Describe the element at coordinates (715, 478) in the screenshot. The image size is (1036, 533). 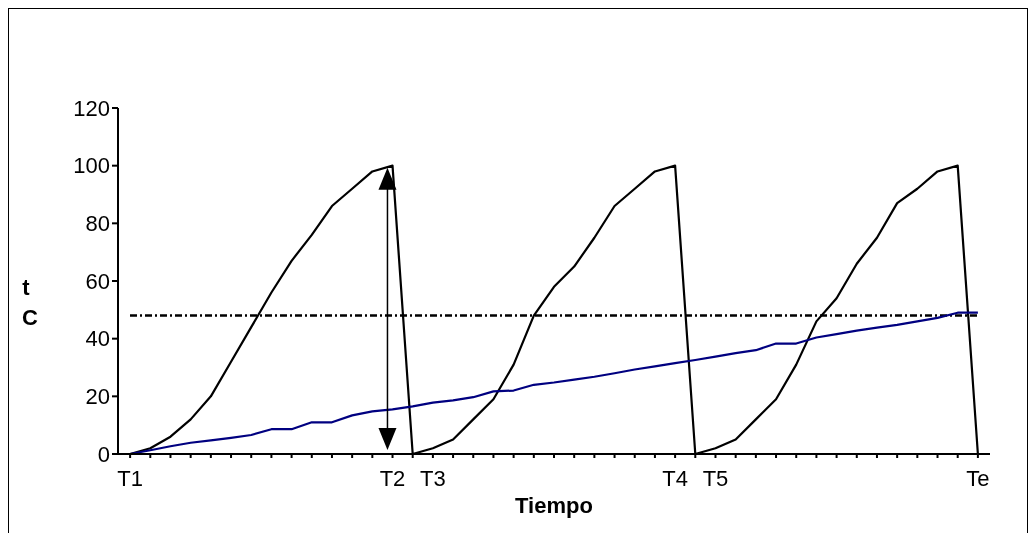
I see `x-tick-label: T5` at that location.